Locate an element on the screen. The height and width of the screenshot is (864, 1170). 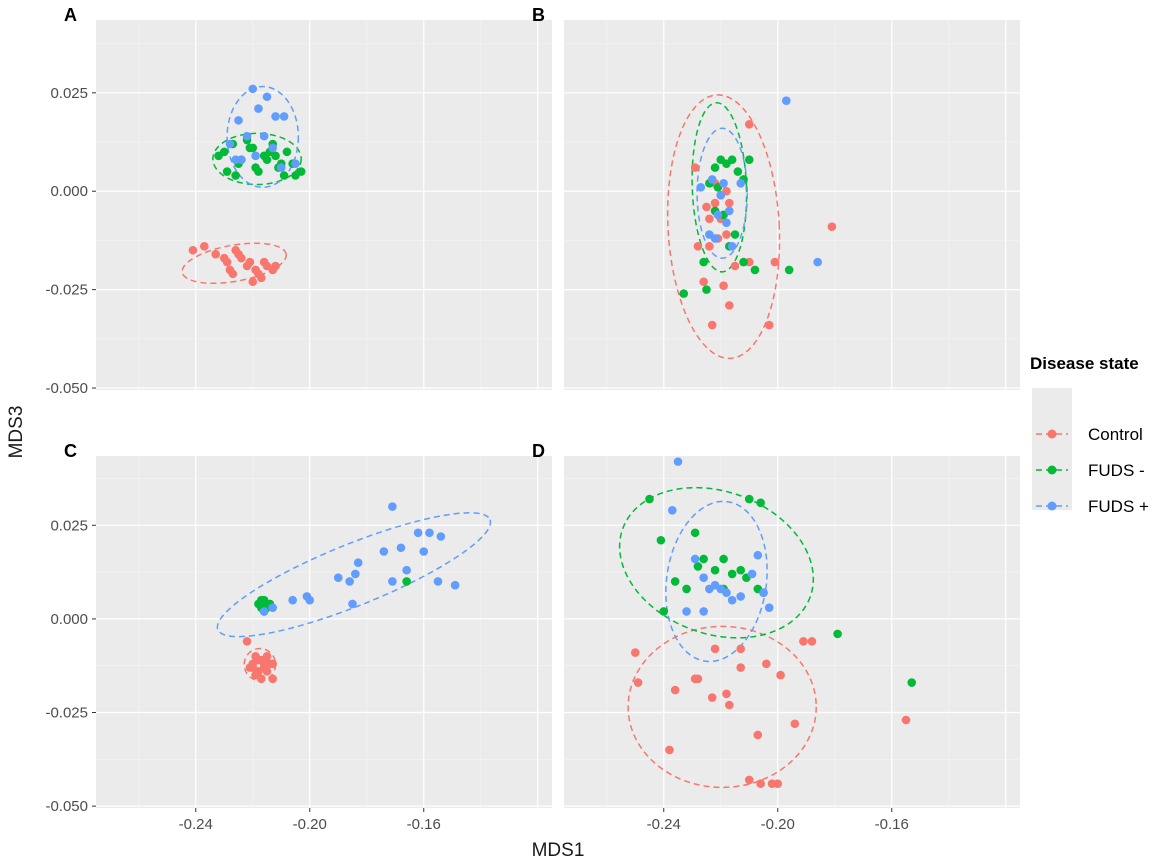
panel-a-tag: A is located at coordinates (70, 15).